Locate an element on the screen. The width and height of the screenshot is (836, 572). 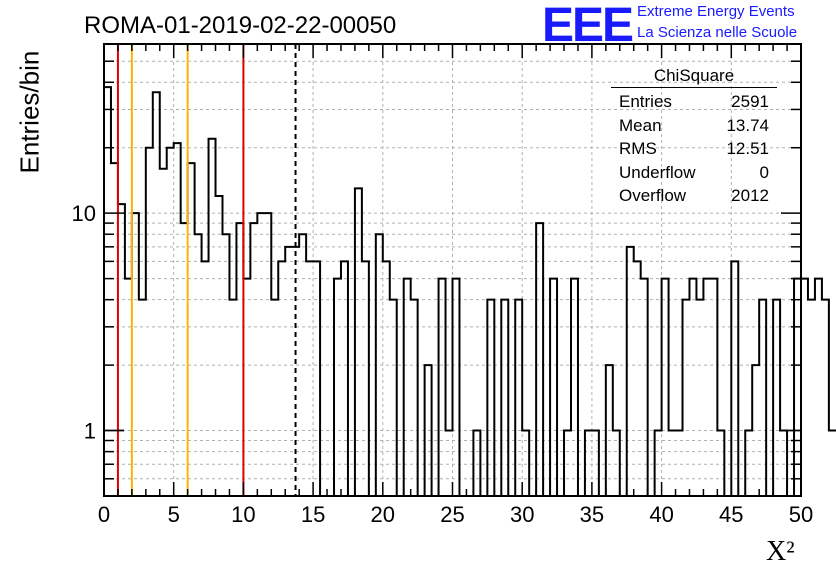
stats-row-mean: Mean 13.74 is located at coordinates (694, 126).